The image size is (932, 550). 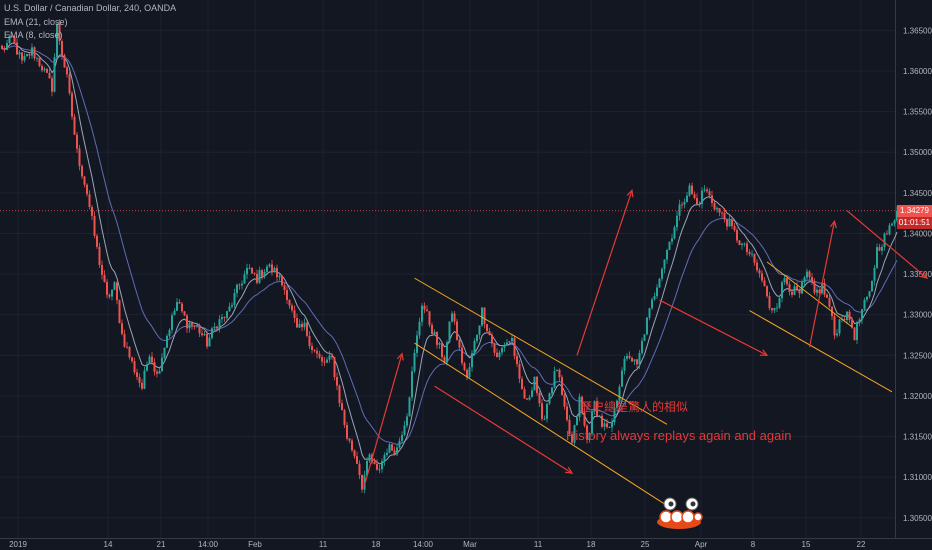 What do you see at coordinates (679, 435) in the screenshot?
I see `english-annotation: History always replays again and again` at bounding box center [679, 435].